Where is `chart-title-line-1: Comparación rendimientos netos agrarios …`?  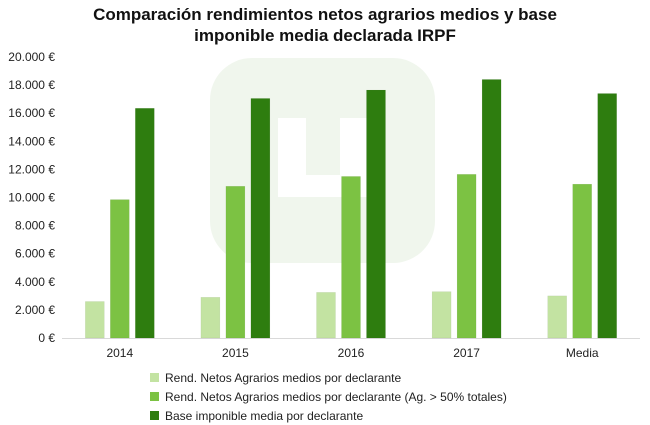
chart-title-line-1: Comparación rendimientos netos agrarios … is located at coordinates (325, 14).